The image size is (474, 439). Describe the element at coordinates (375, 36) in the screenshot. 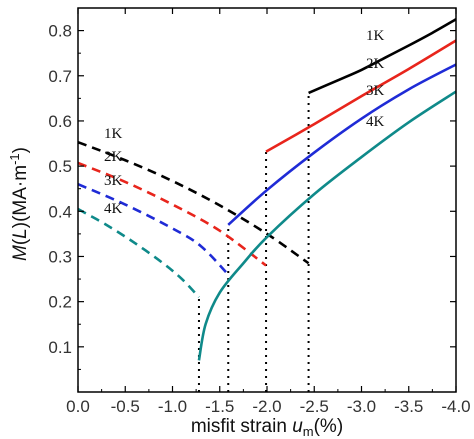

I see `series-label-1K-high: 1K` at that location.